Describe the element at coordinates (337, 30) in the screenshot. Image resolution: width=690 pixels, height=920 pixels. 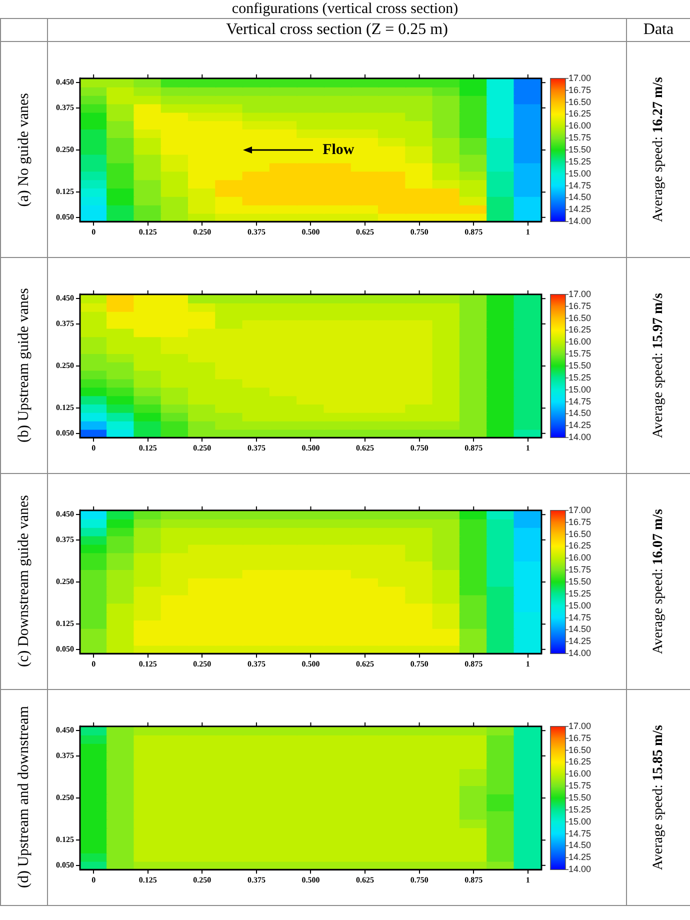
I see `text: Vertical cross section (Z = 0.25 m)` at that location.